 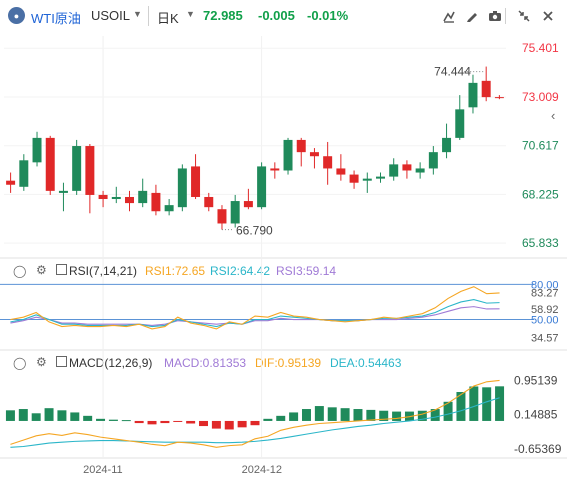 What do you see at coordinates (255, 413) in the screenshot?
I see `dif-line` at bounding box center [255, 413].